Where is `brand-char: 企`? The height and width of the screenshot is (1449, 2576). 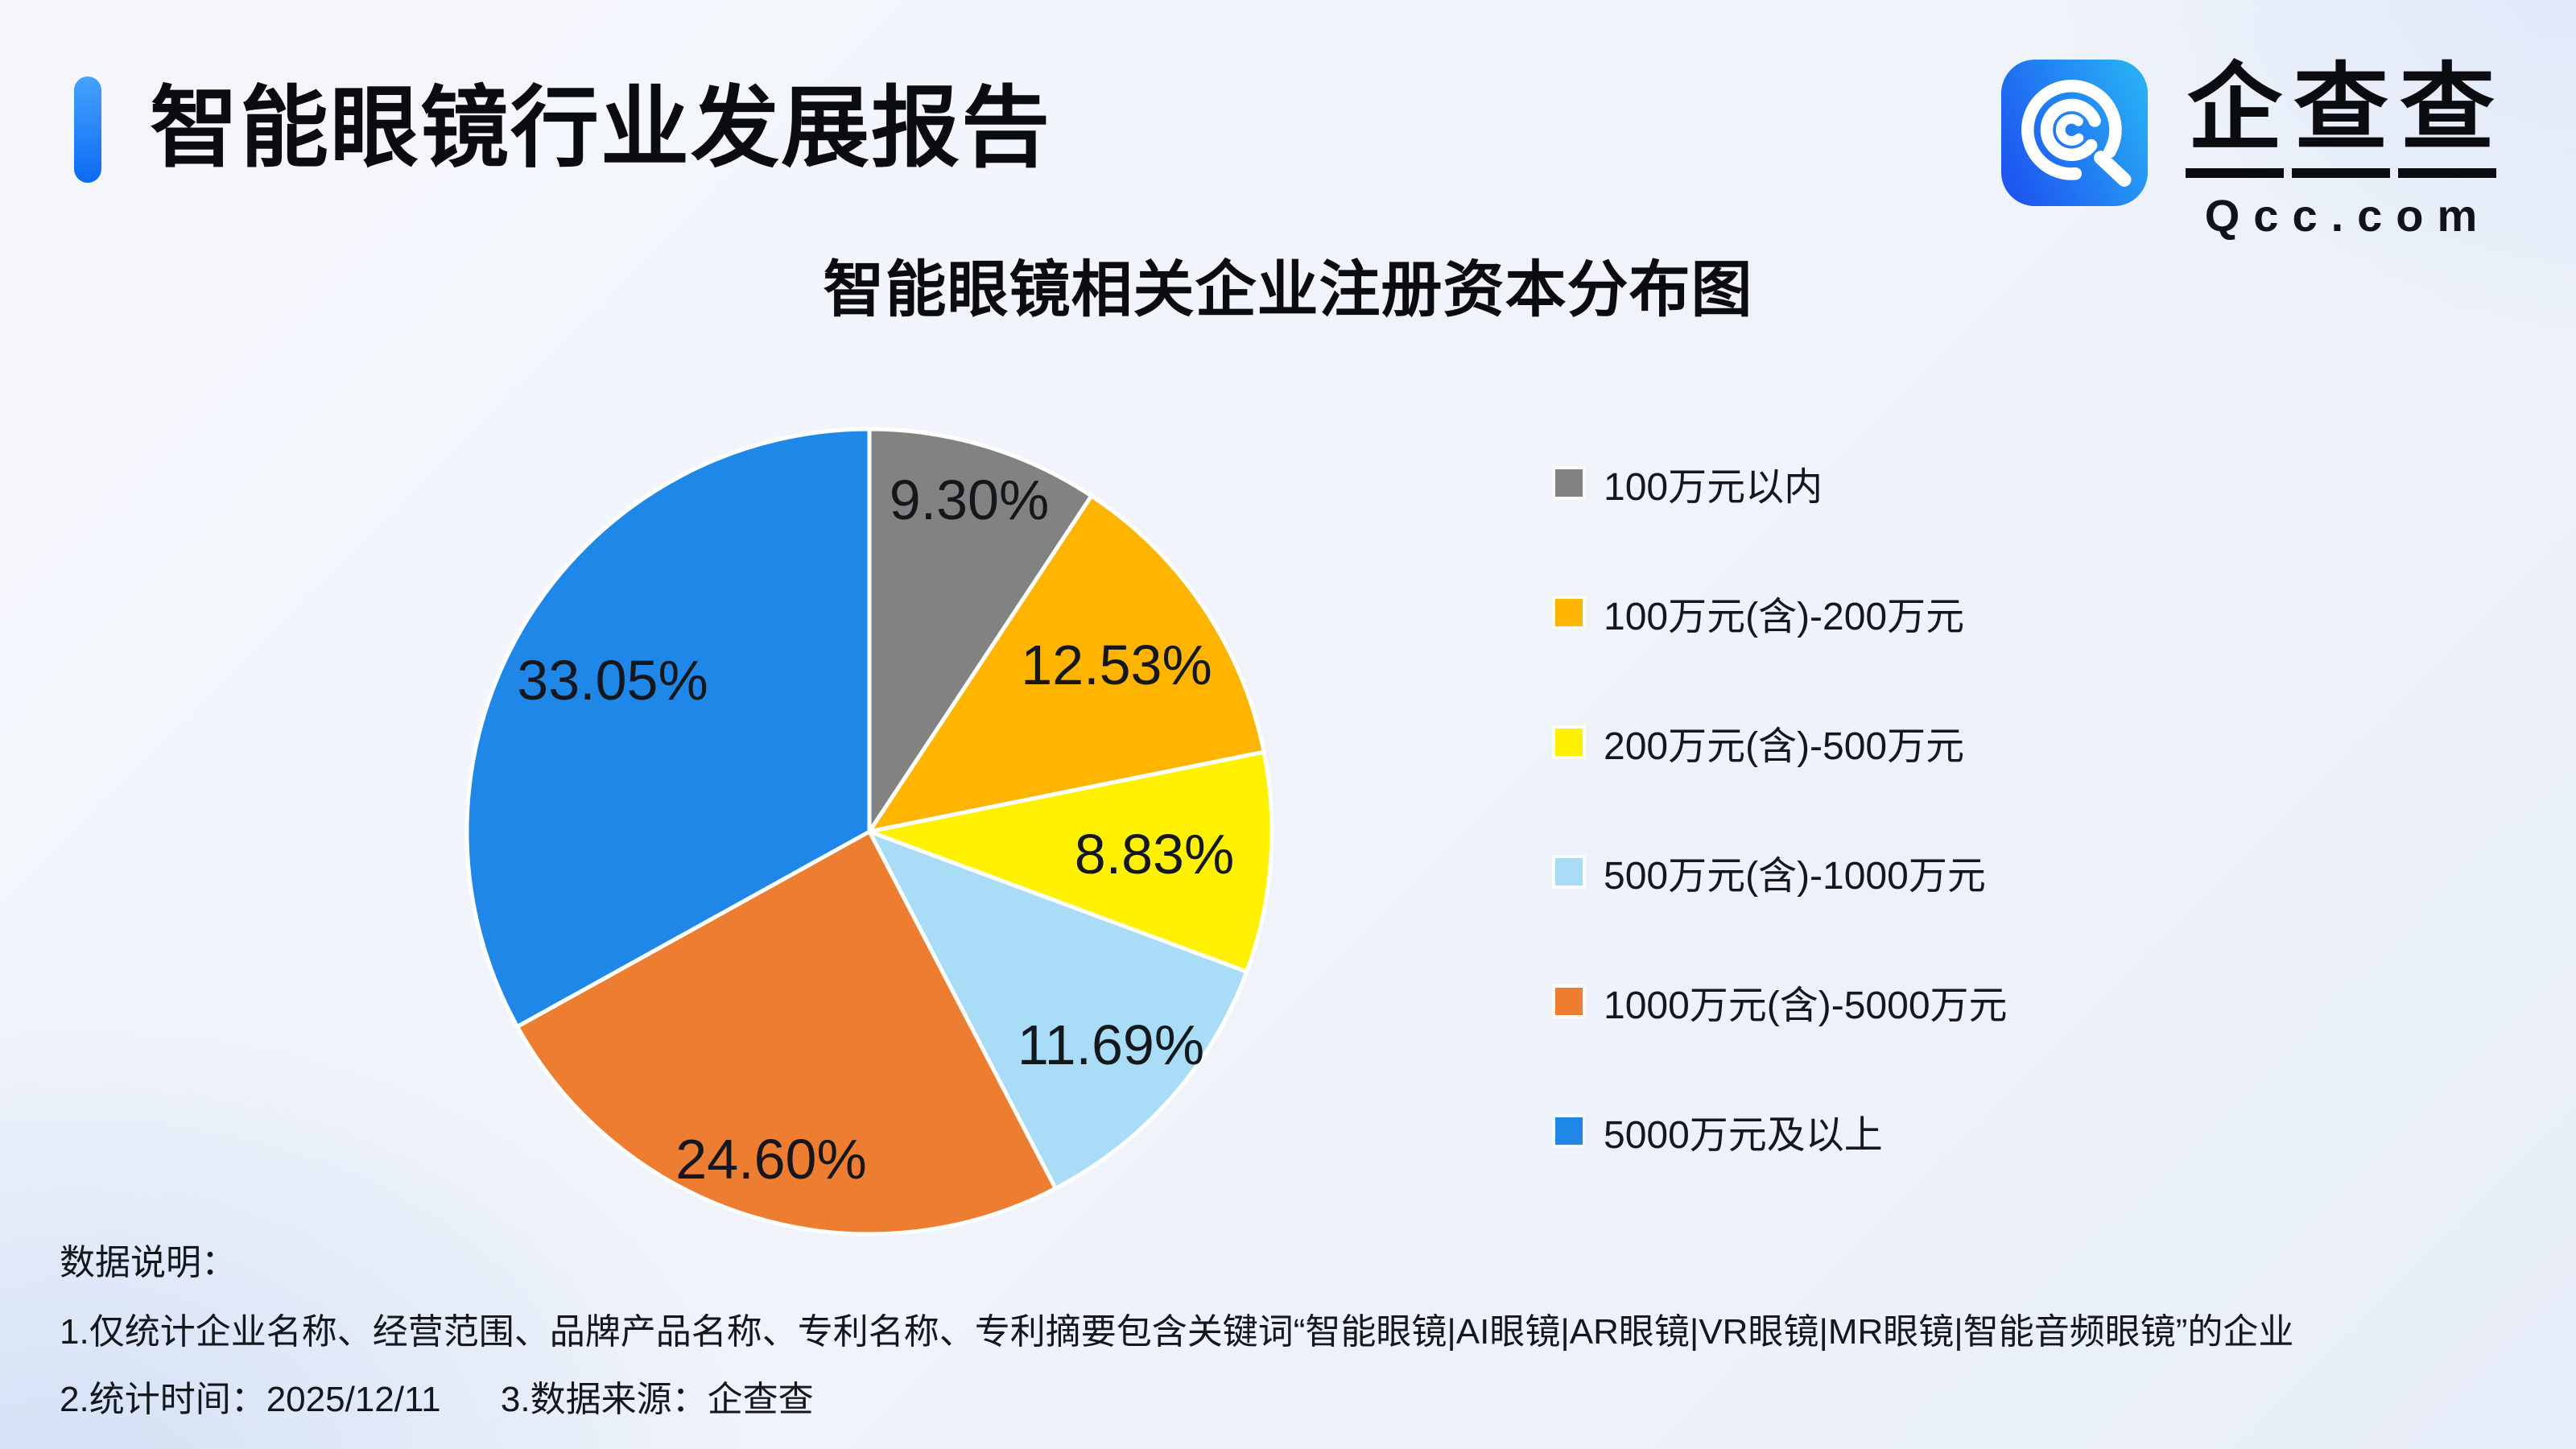 brand-char: 企 is located at coordinates (2235, 116).